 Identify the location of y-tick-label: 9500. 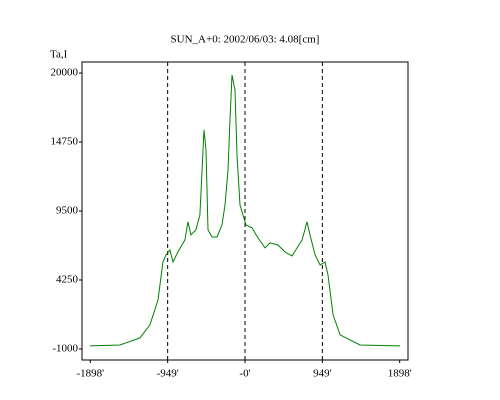
(67, 211).